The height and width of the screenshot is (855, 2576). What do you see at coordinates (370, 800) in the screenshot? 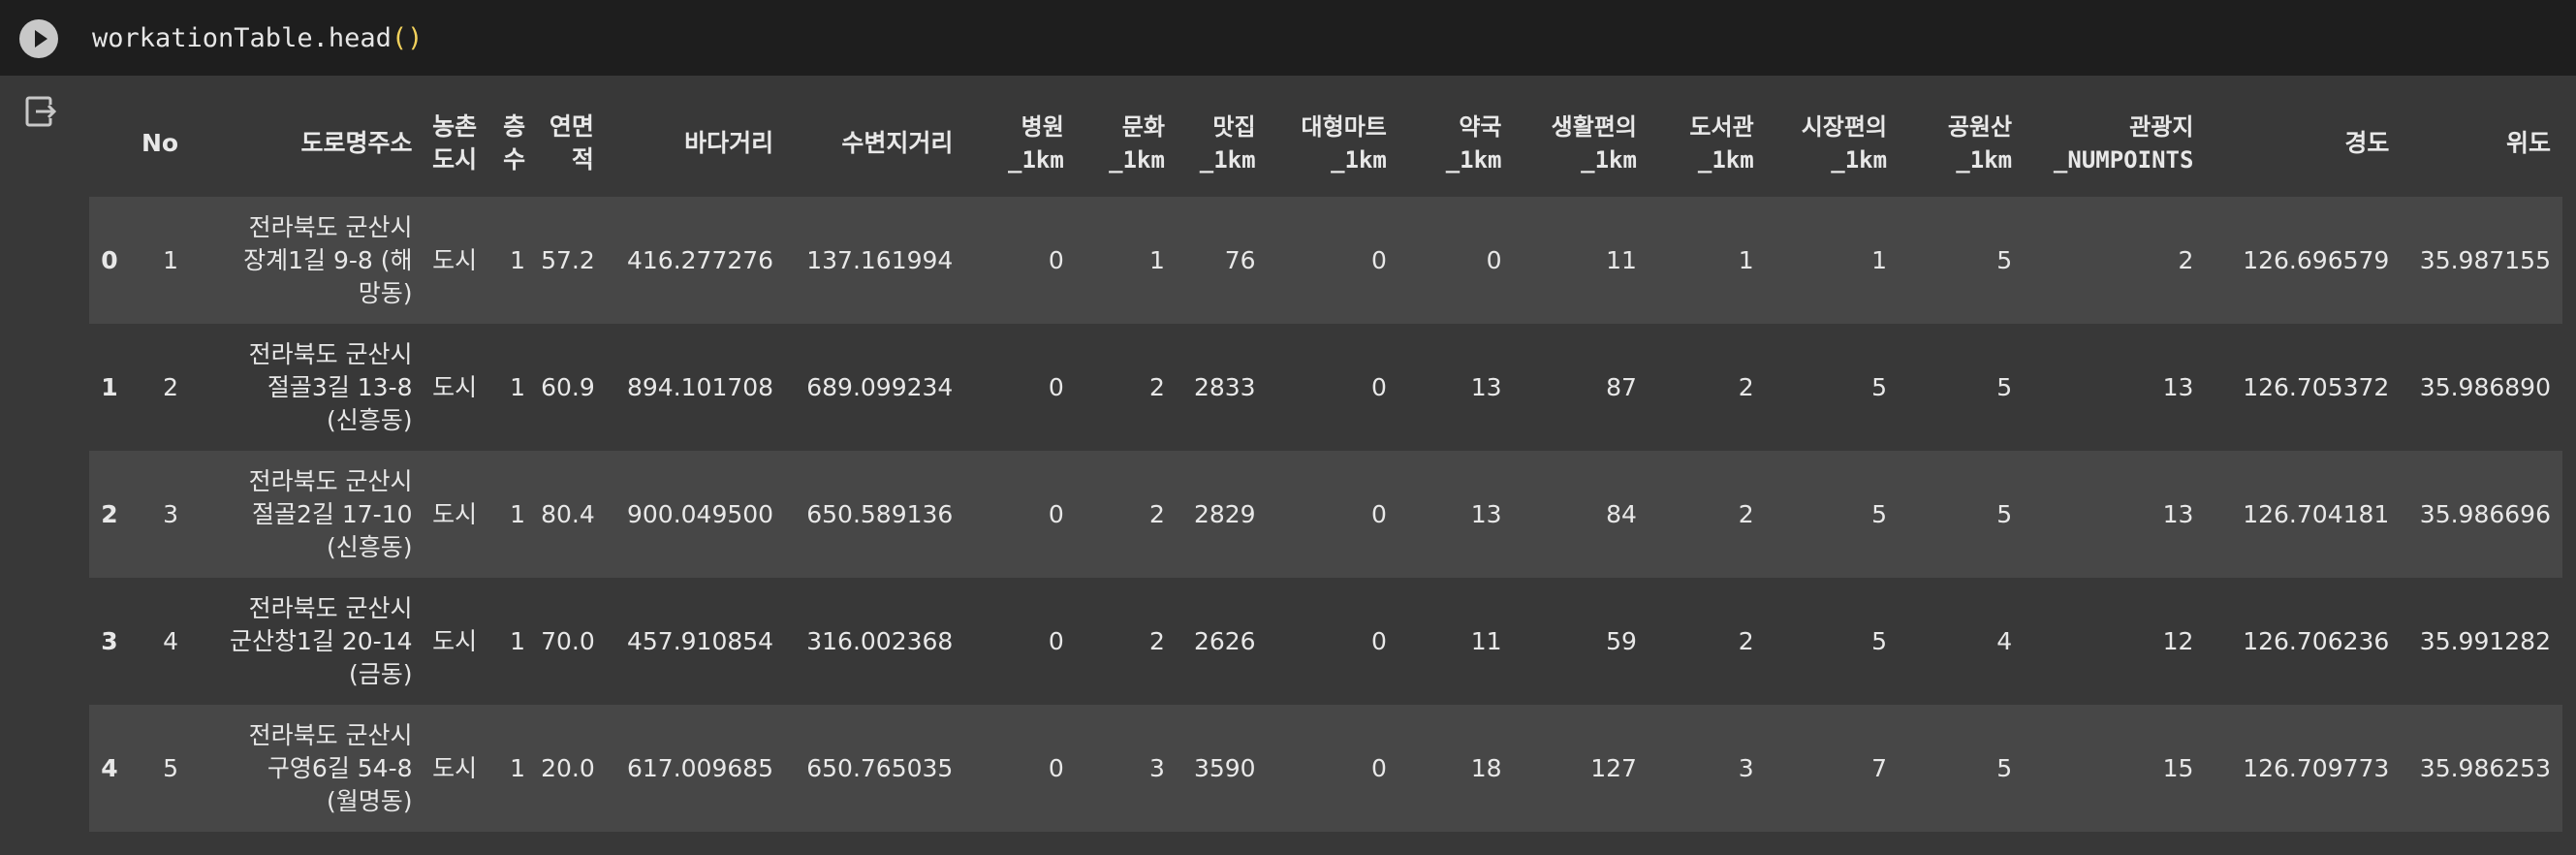
I see `address-line: (월명동)` at bounding box center [370, 800].